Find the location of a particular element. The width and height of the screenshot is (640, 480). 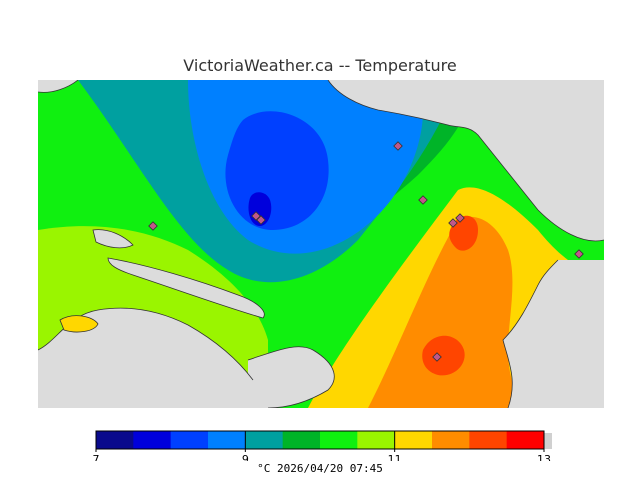

unit-label: °C is located at coordinates (264, 468).